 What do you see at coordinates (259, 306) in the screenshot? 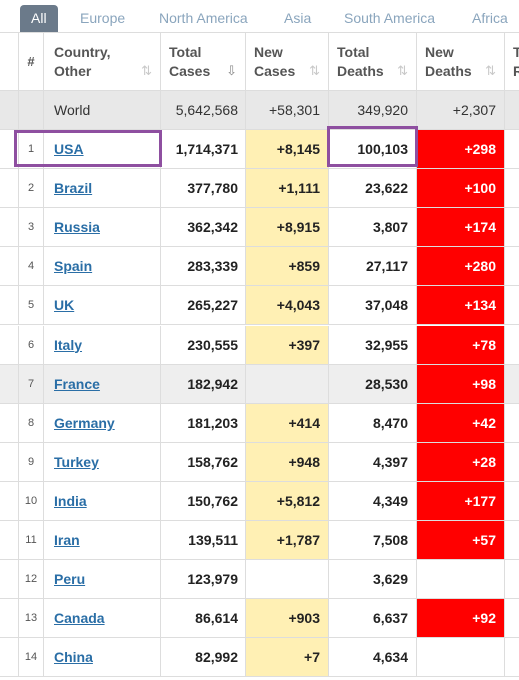
I see `table-row: 5 UK 265,227 +4,043 37,048 +134` at bounding box center [259, 306].